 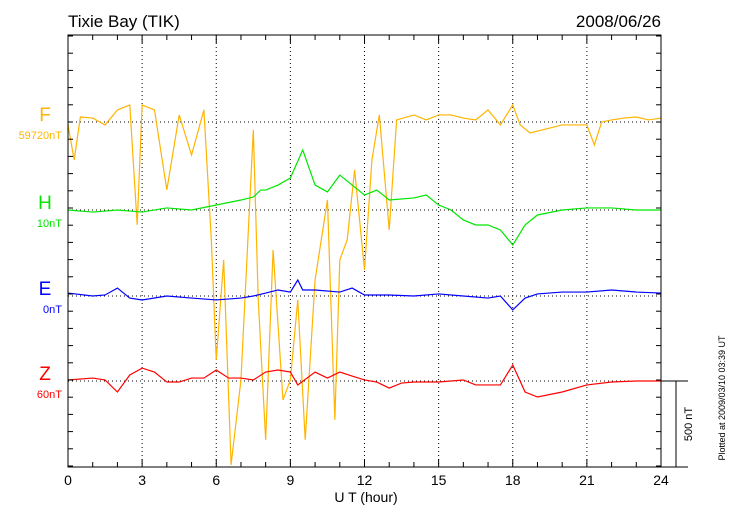 I want to click on series-baseline-H: 10nT, so click(x=49, y=224).